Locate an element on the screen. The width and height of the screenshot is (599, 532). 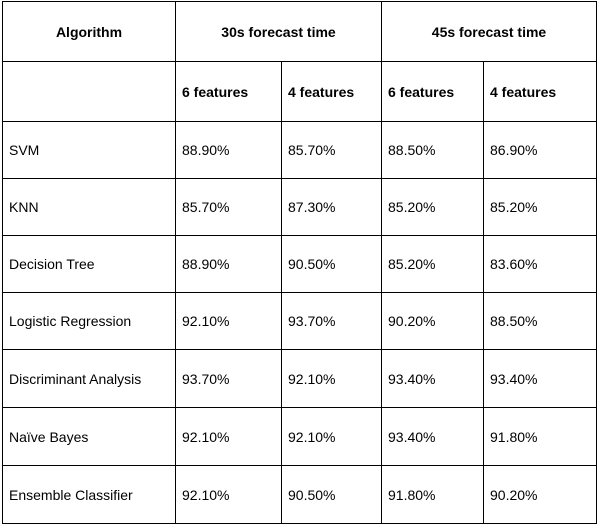
row-algorithm-name: Ensemble Classifier is located at coordinates (89, 494).